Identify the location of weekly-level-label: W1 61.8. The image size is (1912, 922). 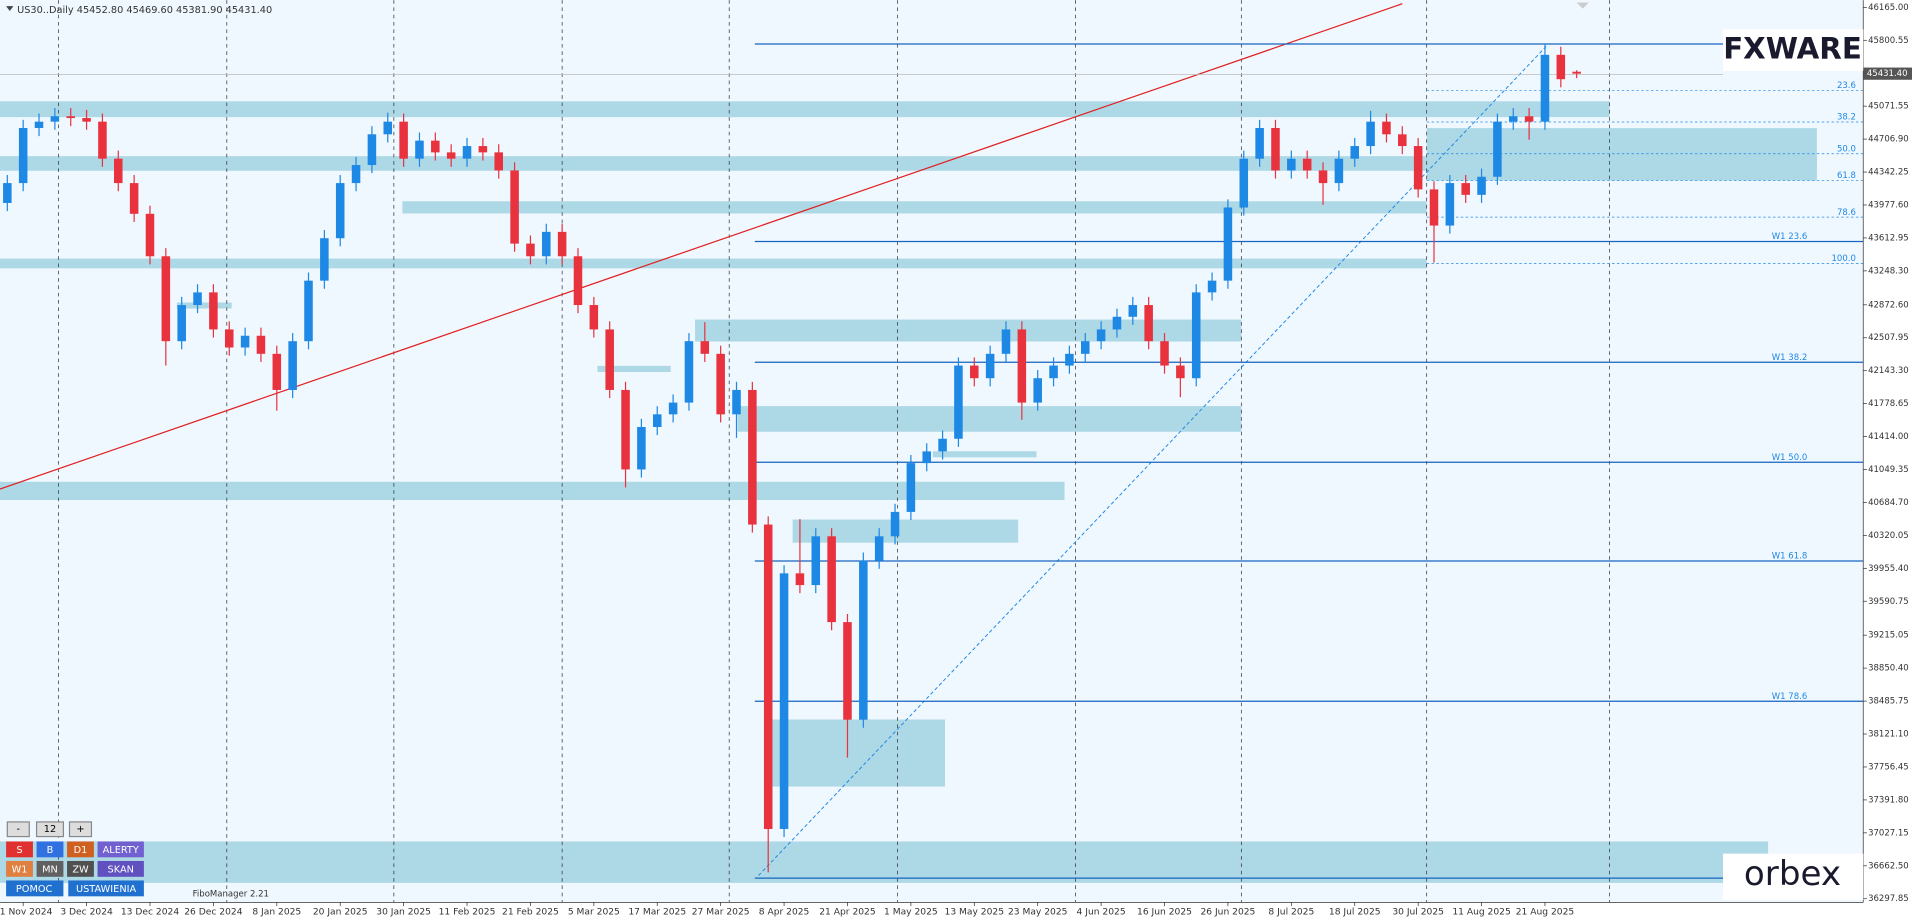
(1790, 557).